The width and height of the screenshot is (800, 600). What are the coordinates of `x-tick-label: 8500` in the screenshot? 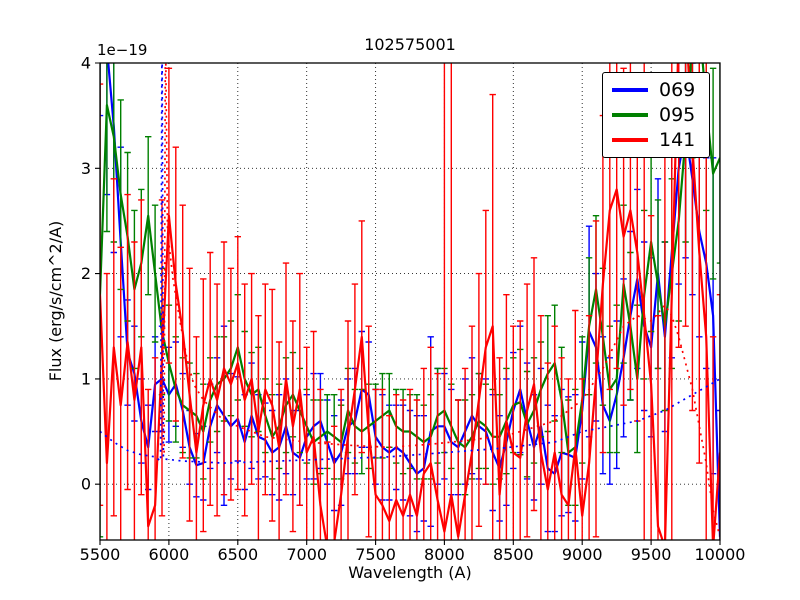 It's located at (513, 554).